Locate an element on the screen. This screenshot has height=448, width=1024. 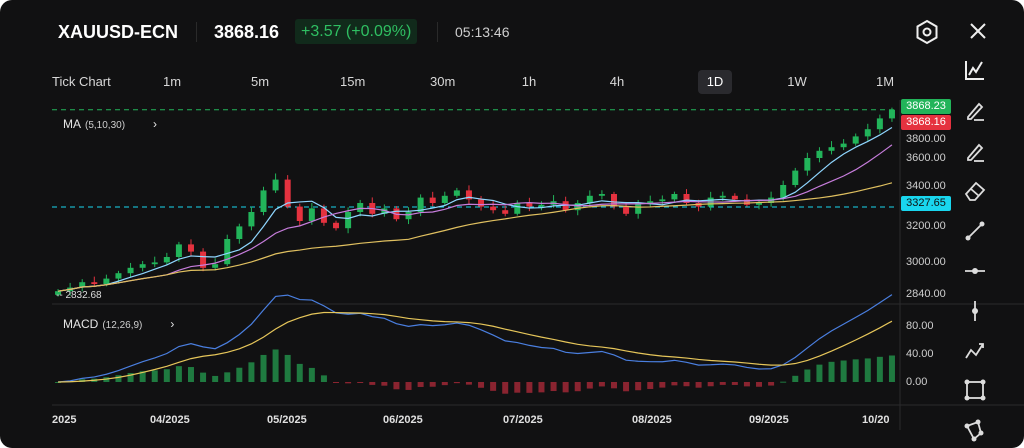
trend-line-icon is located at coordinates (975, 231).